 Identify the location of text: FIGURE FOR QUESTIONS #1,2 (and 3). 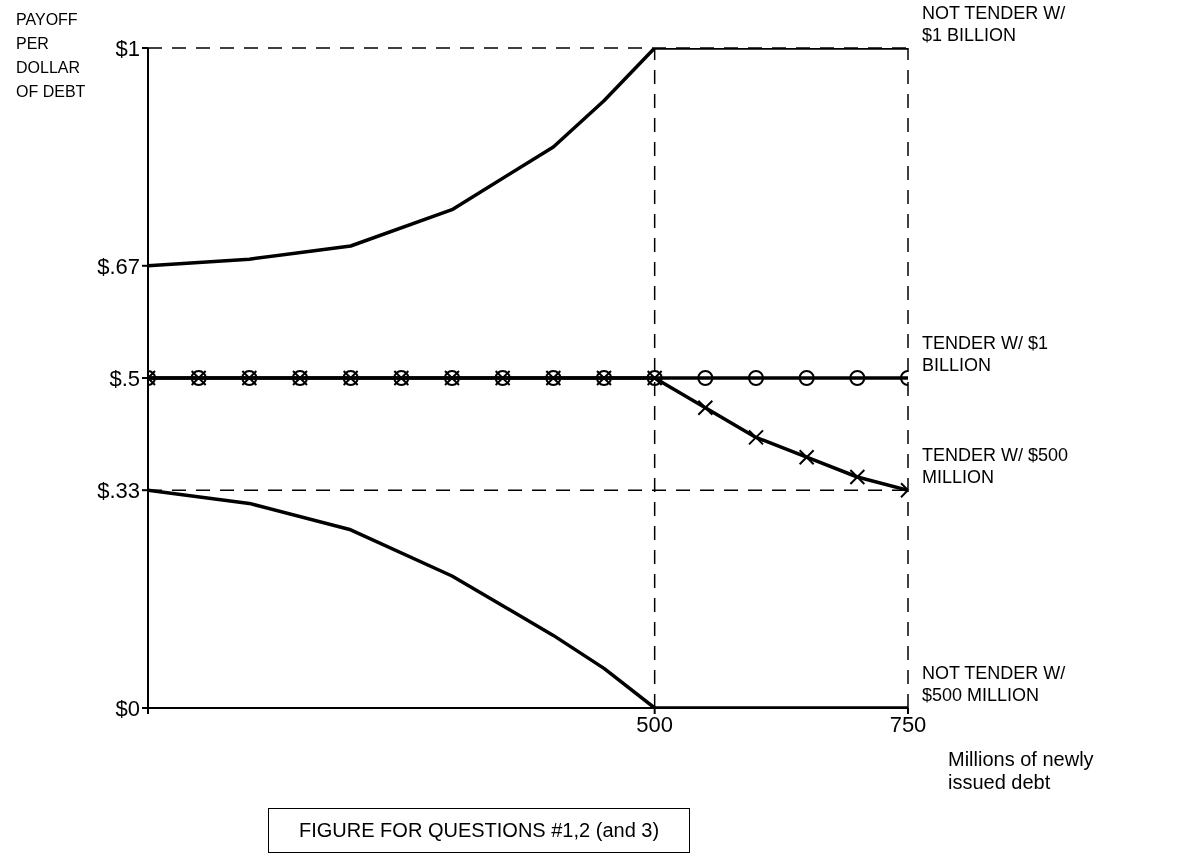
(479, 830).